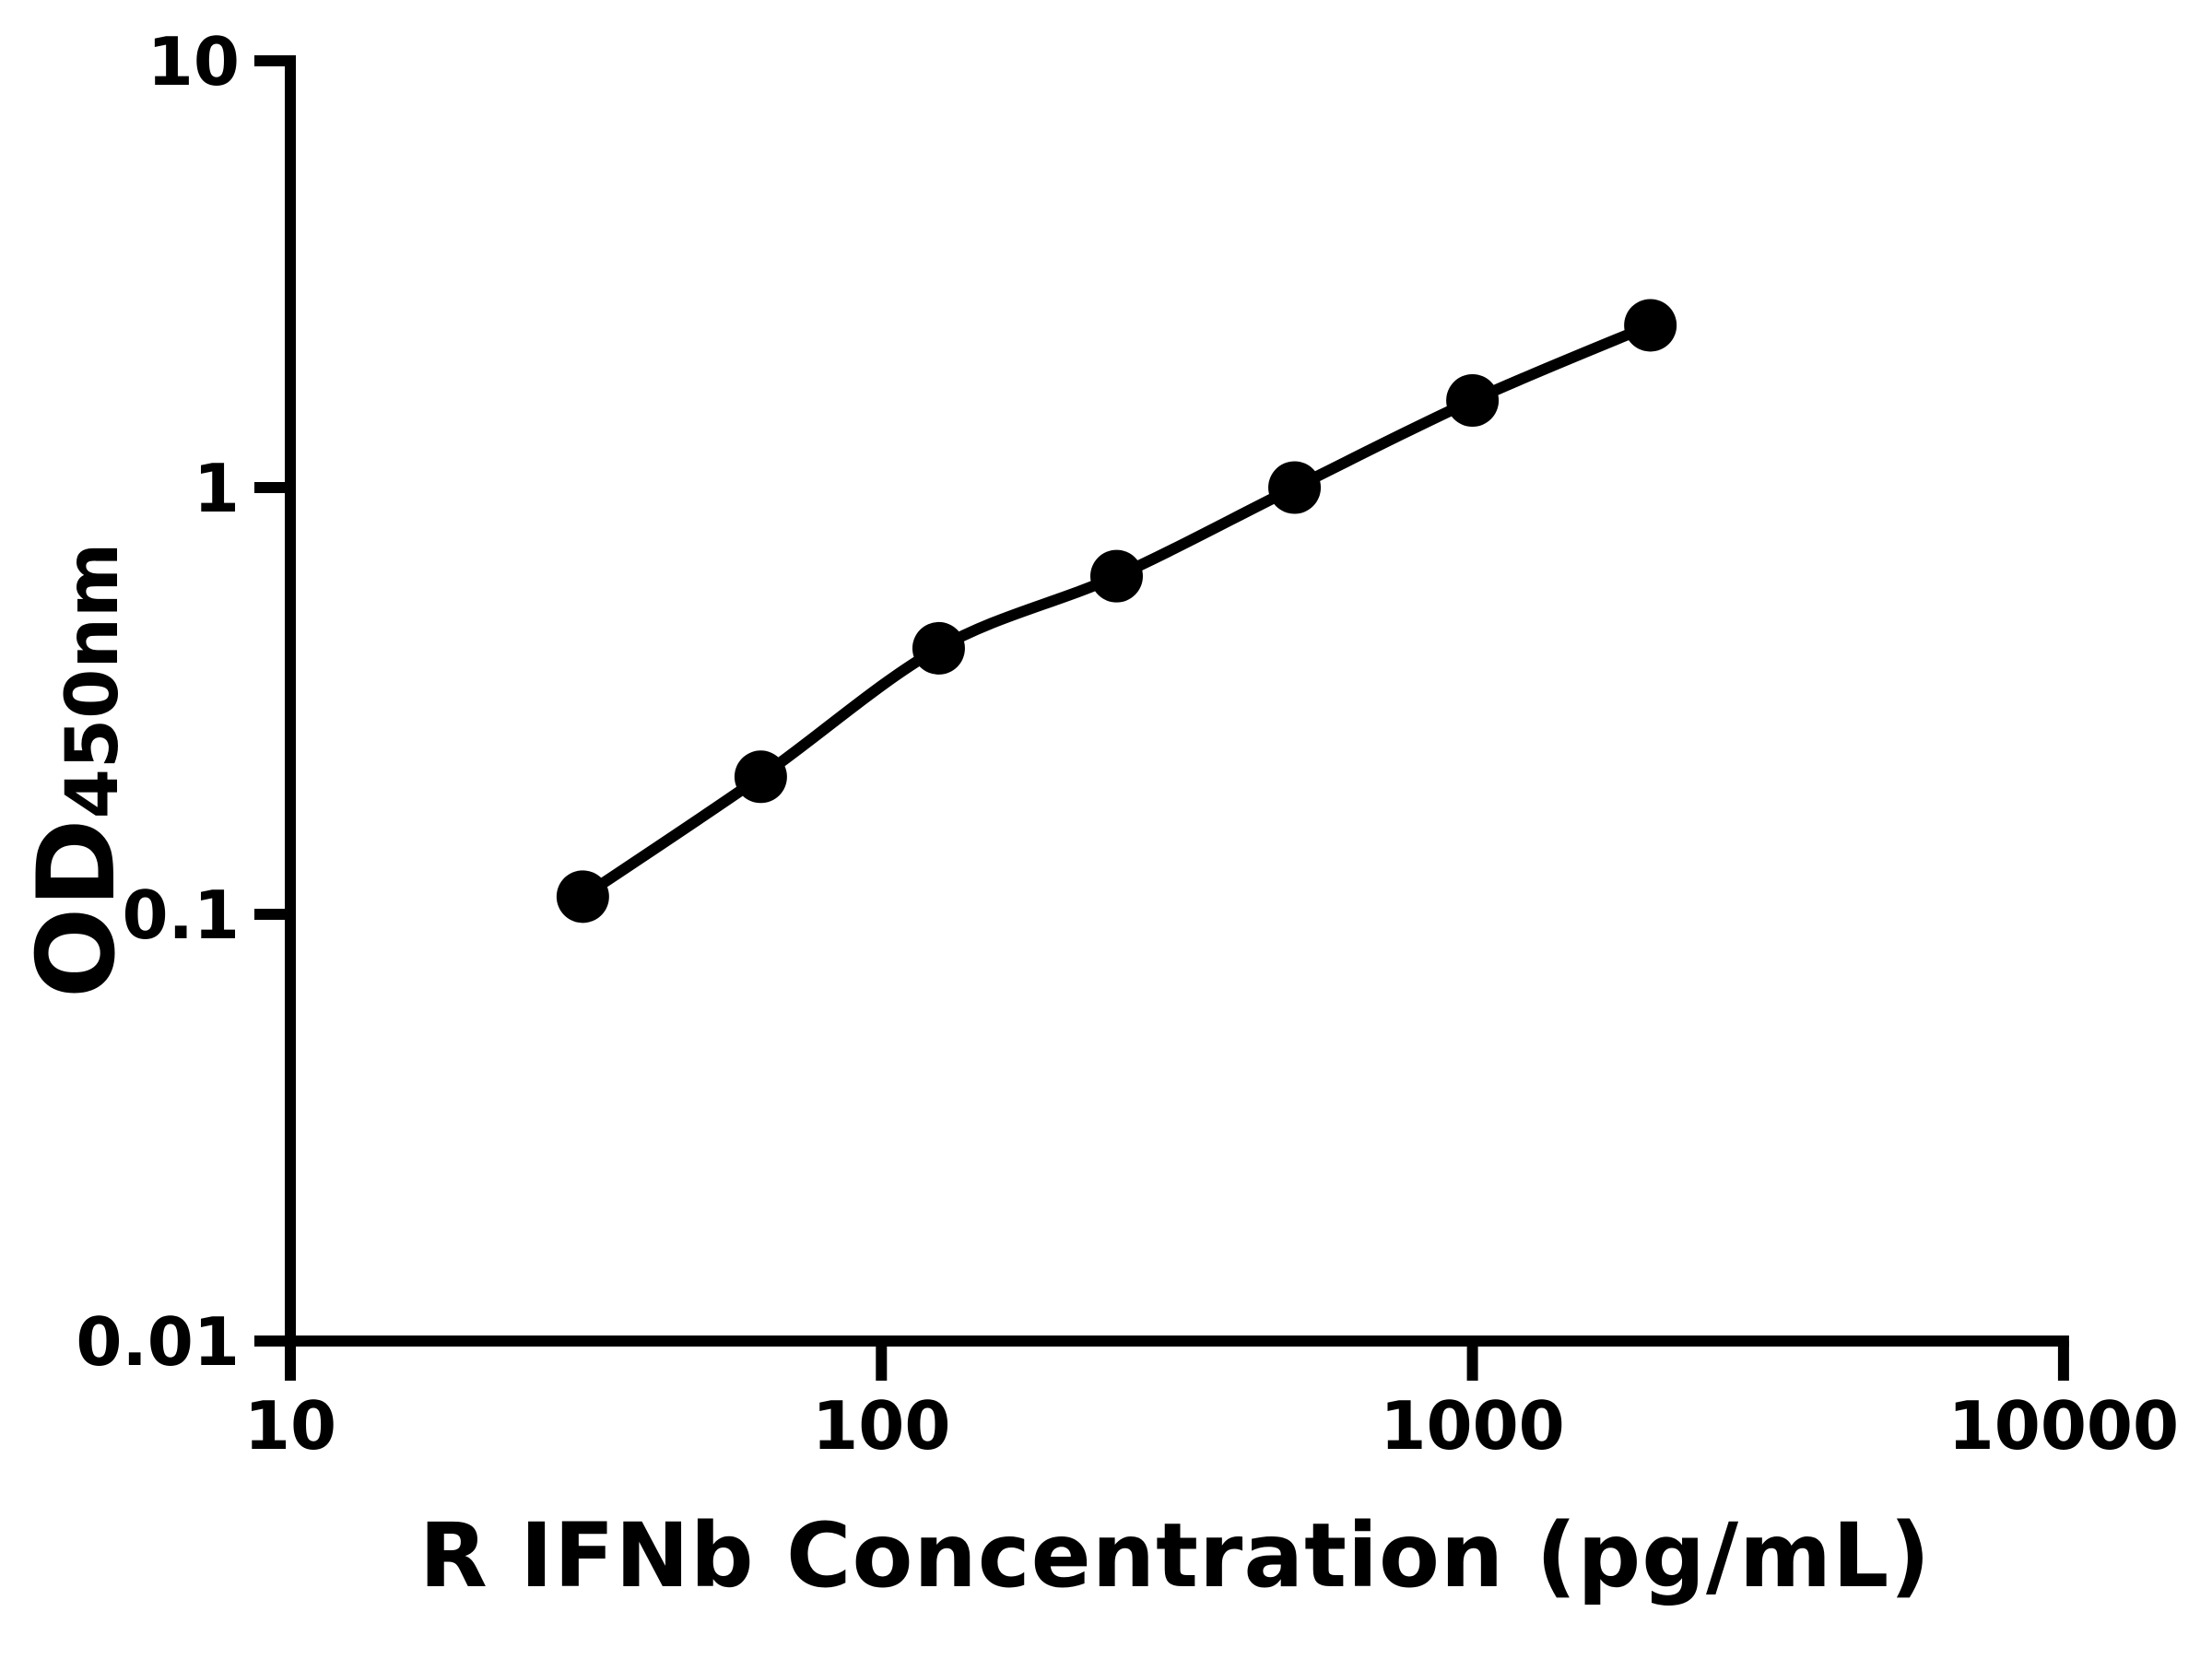 The width and height of the screenshot is (2212, 1659). I want to click on y-tick-label: 10, so click(193, 61).